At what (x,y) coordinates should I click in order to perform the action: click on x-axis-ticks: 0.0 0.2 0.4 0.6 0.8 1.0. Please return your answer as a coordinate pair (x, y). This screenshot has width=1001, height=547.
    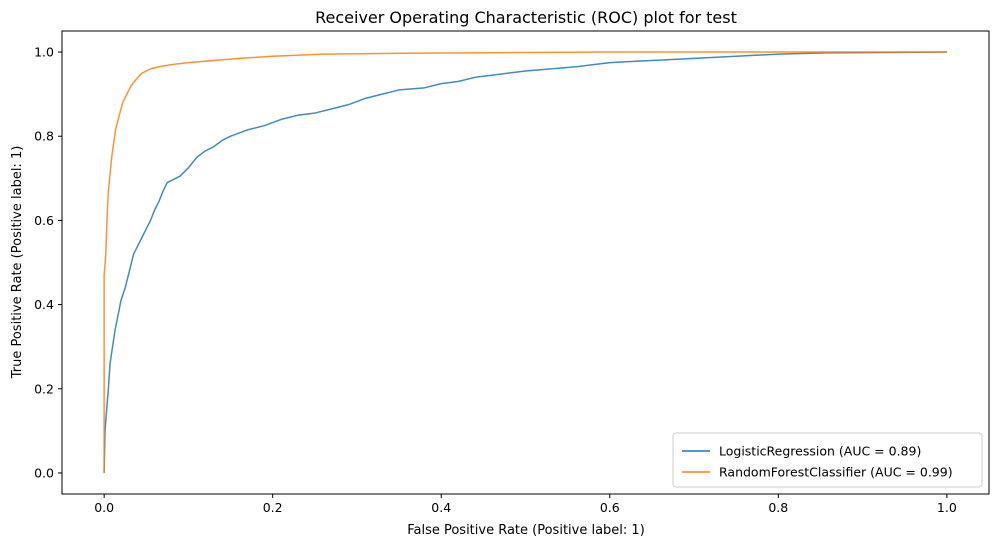
    Looking at the image, I should click on (525, 504).